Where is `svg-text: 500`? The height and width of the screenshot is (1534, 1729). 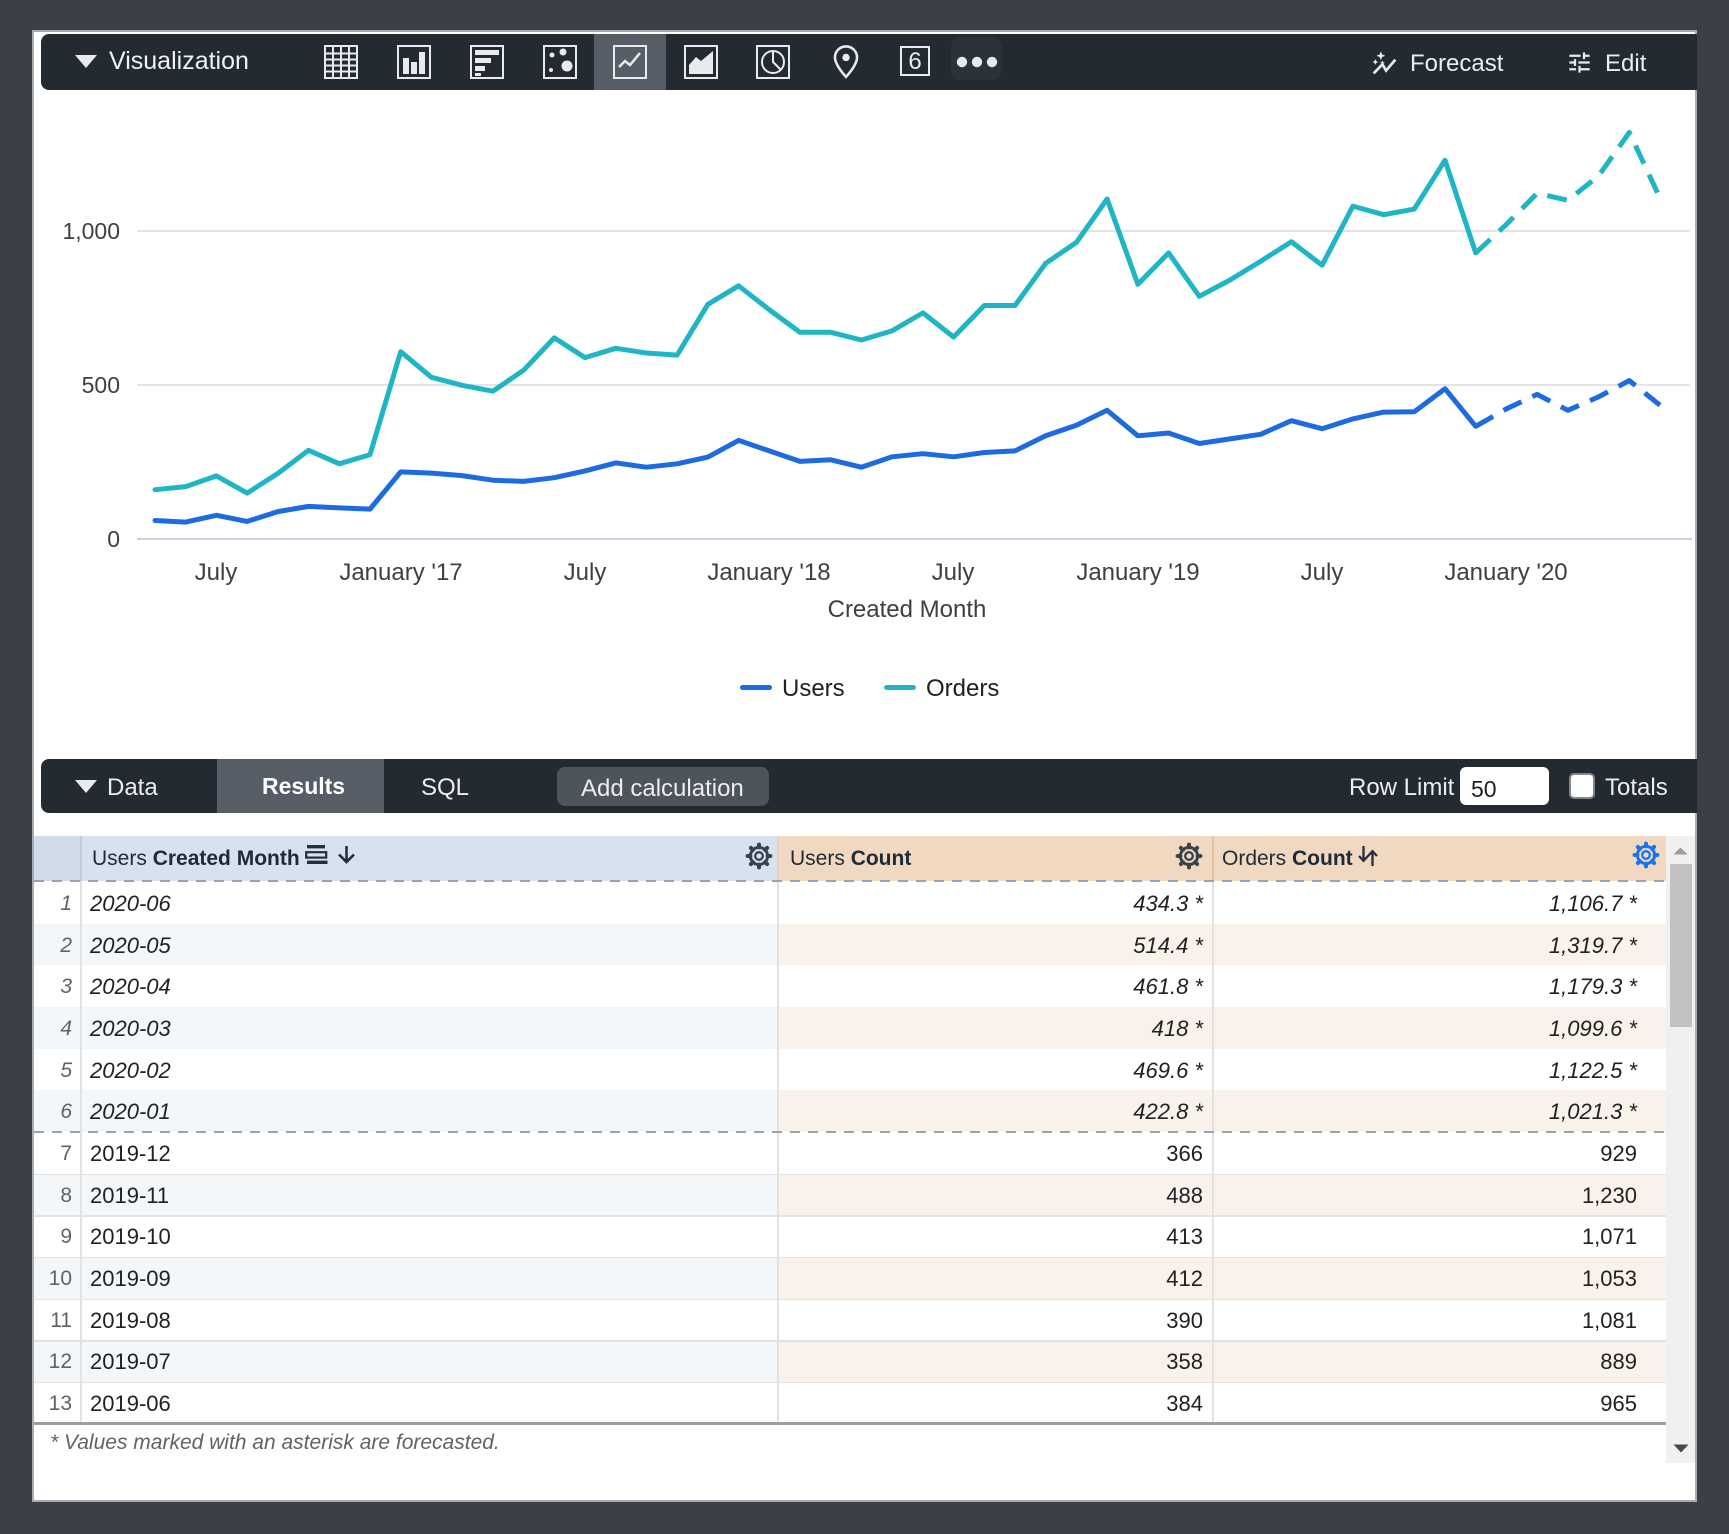
svg-text: 500 is located at coordinates (101, 385).